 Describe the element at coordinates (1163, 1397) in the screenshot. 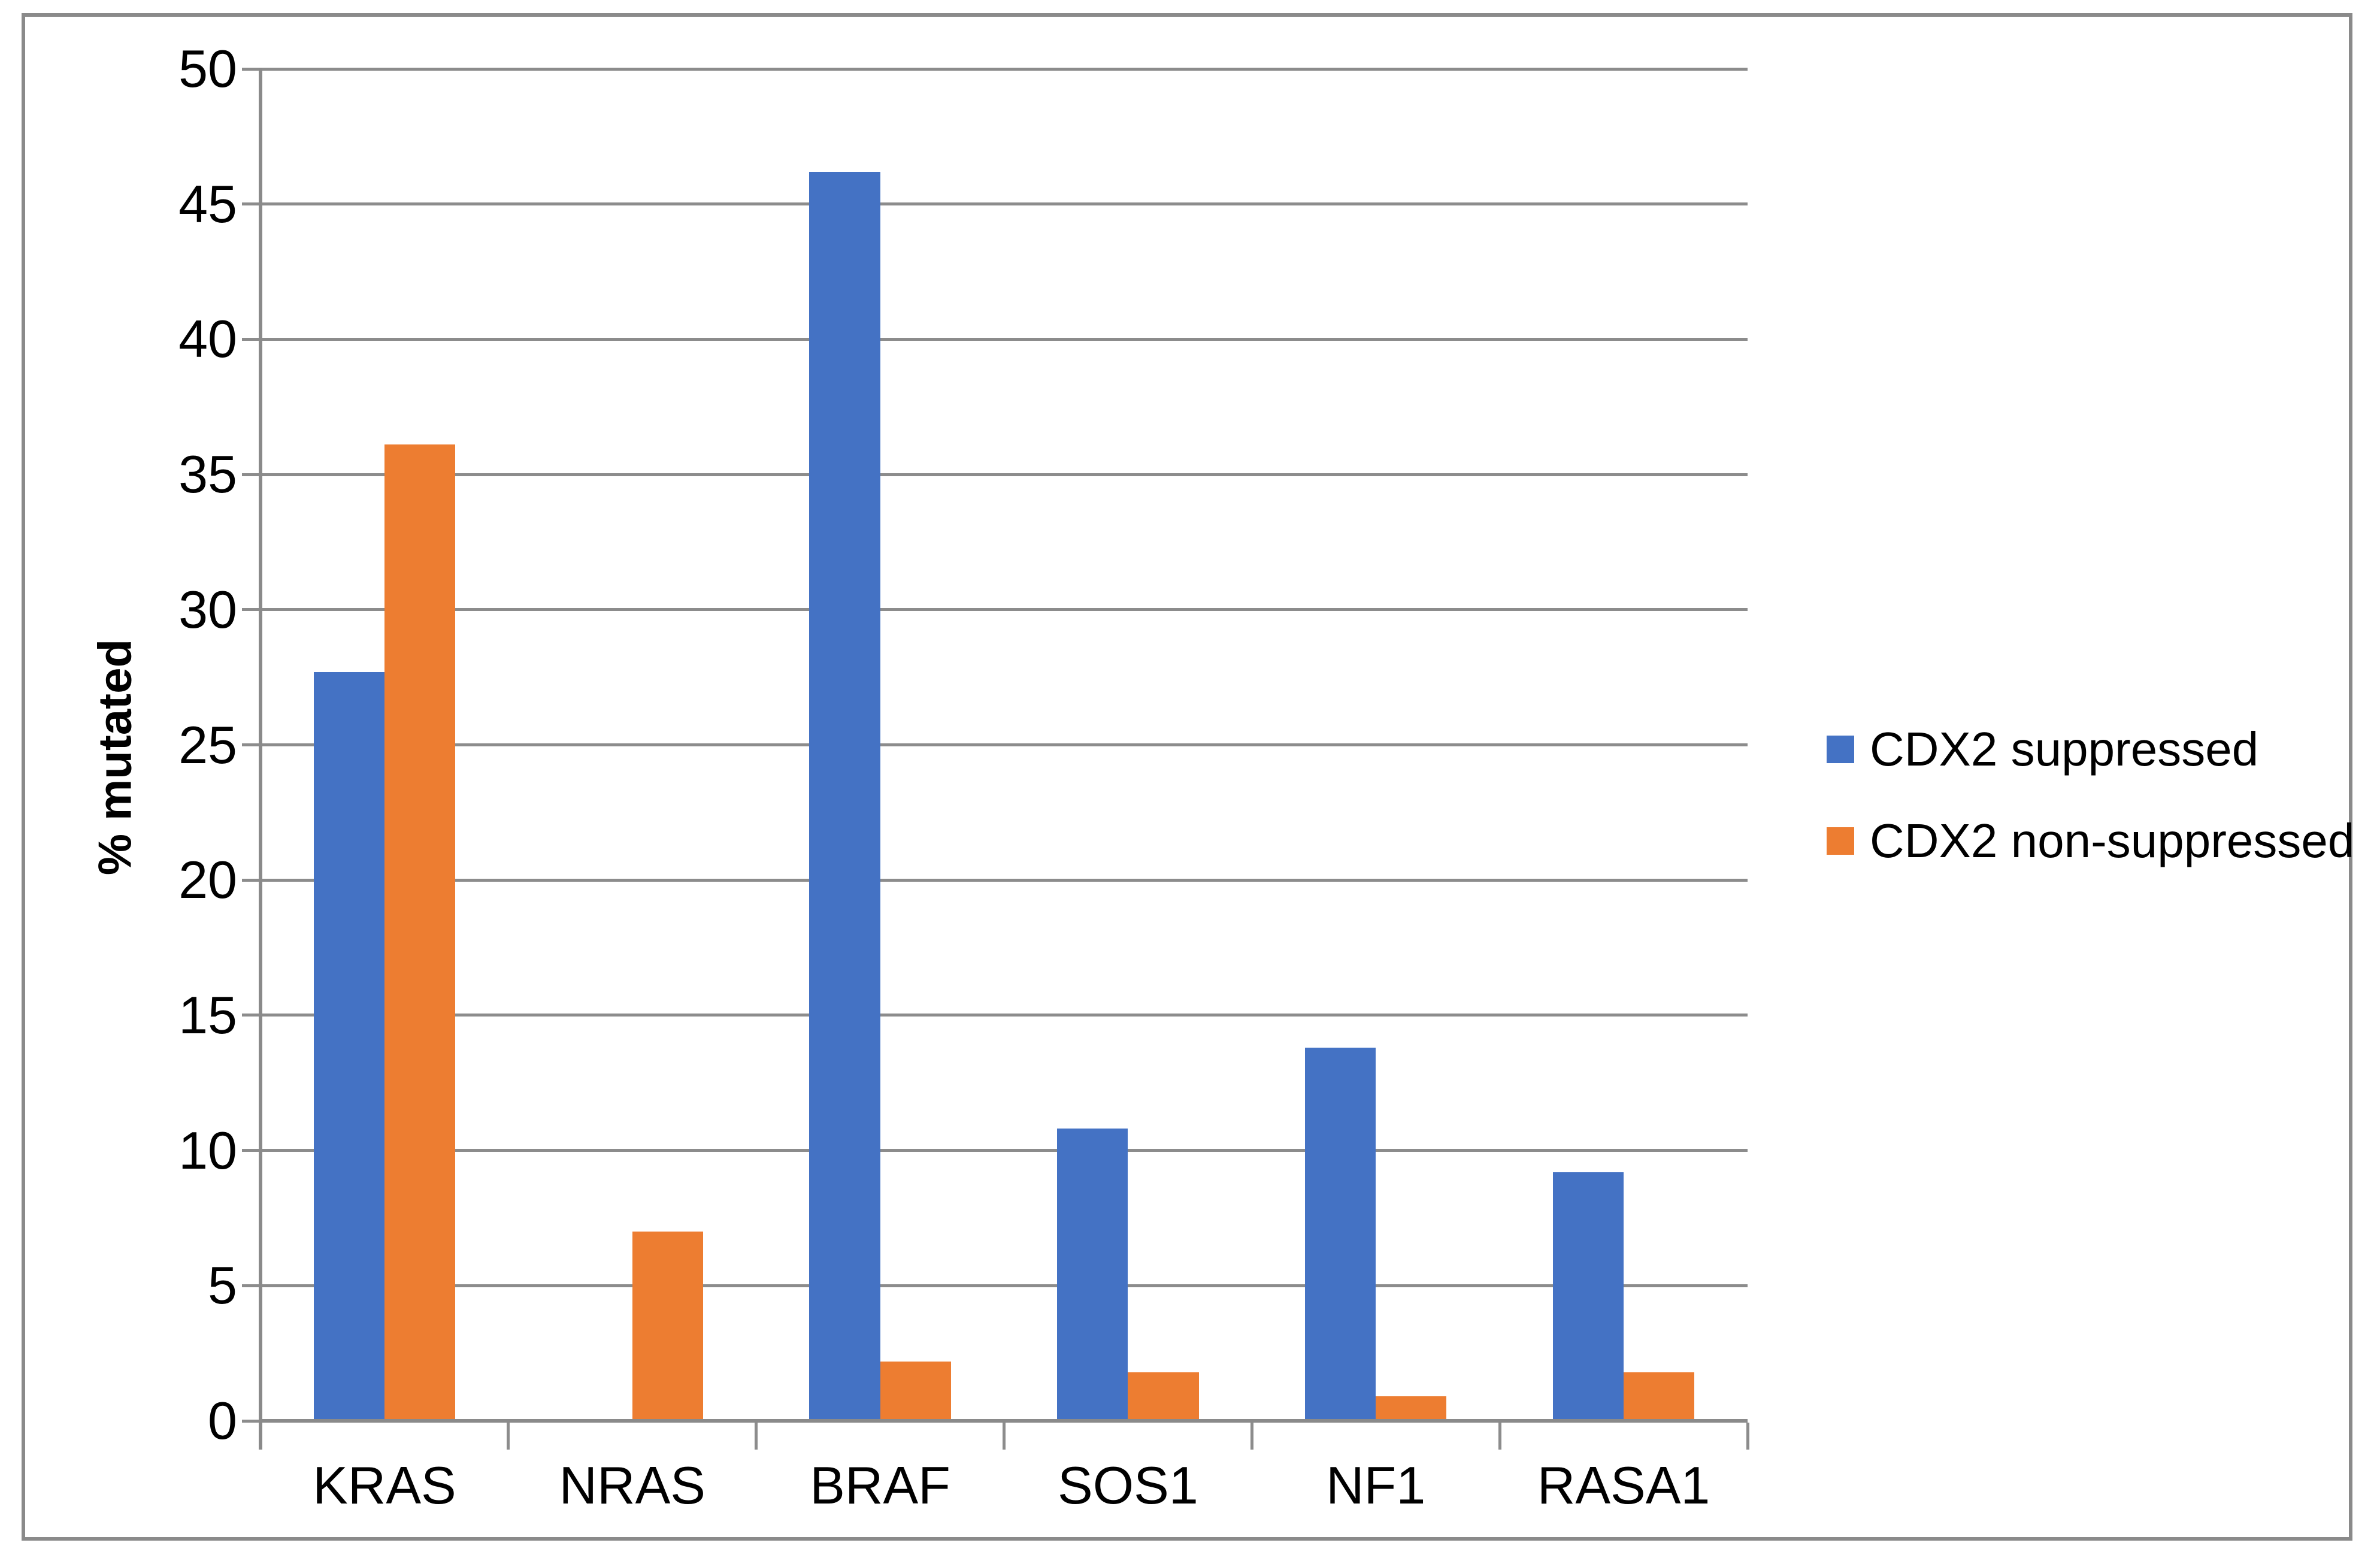

I see `bar-sos1-series1` at that location.